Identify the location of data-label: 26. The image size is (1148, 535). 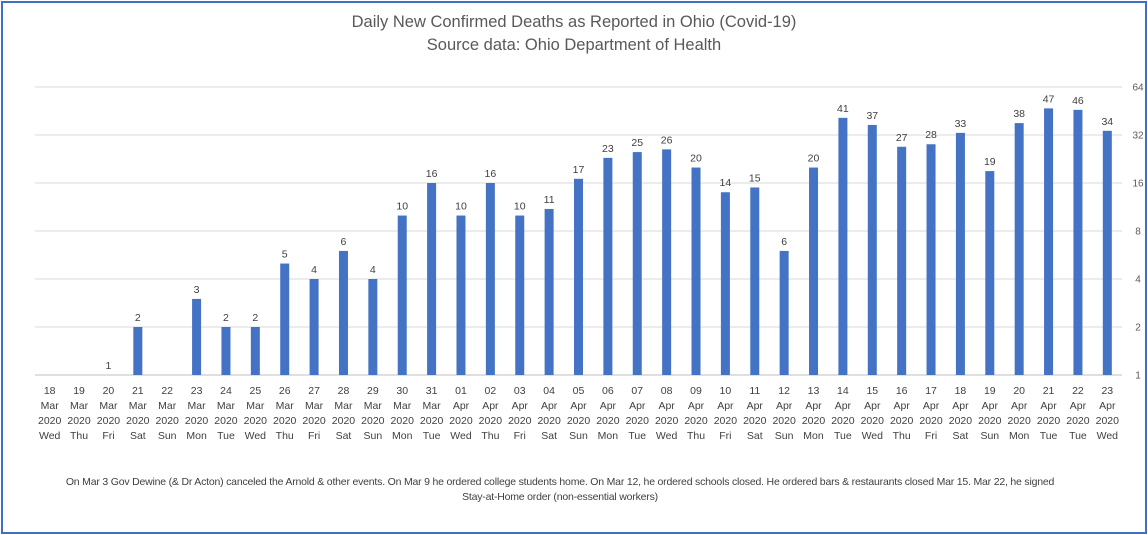
(667, 140).